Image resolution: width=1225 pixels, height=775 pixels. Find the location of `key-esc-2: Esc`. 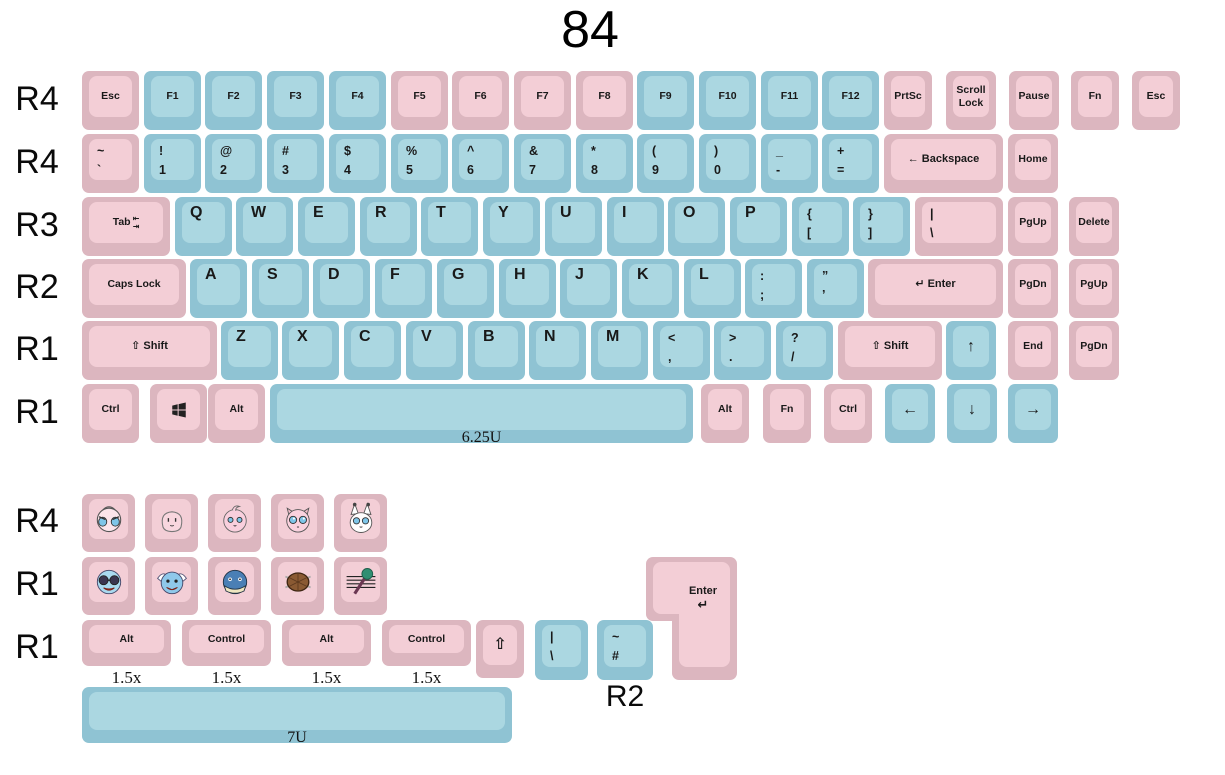

key-esc-2: Esc is located at coordinates (1156, 100).